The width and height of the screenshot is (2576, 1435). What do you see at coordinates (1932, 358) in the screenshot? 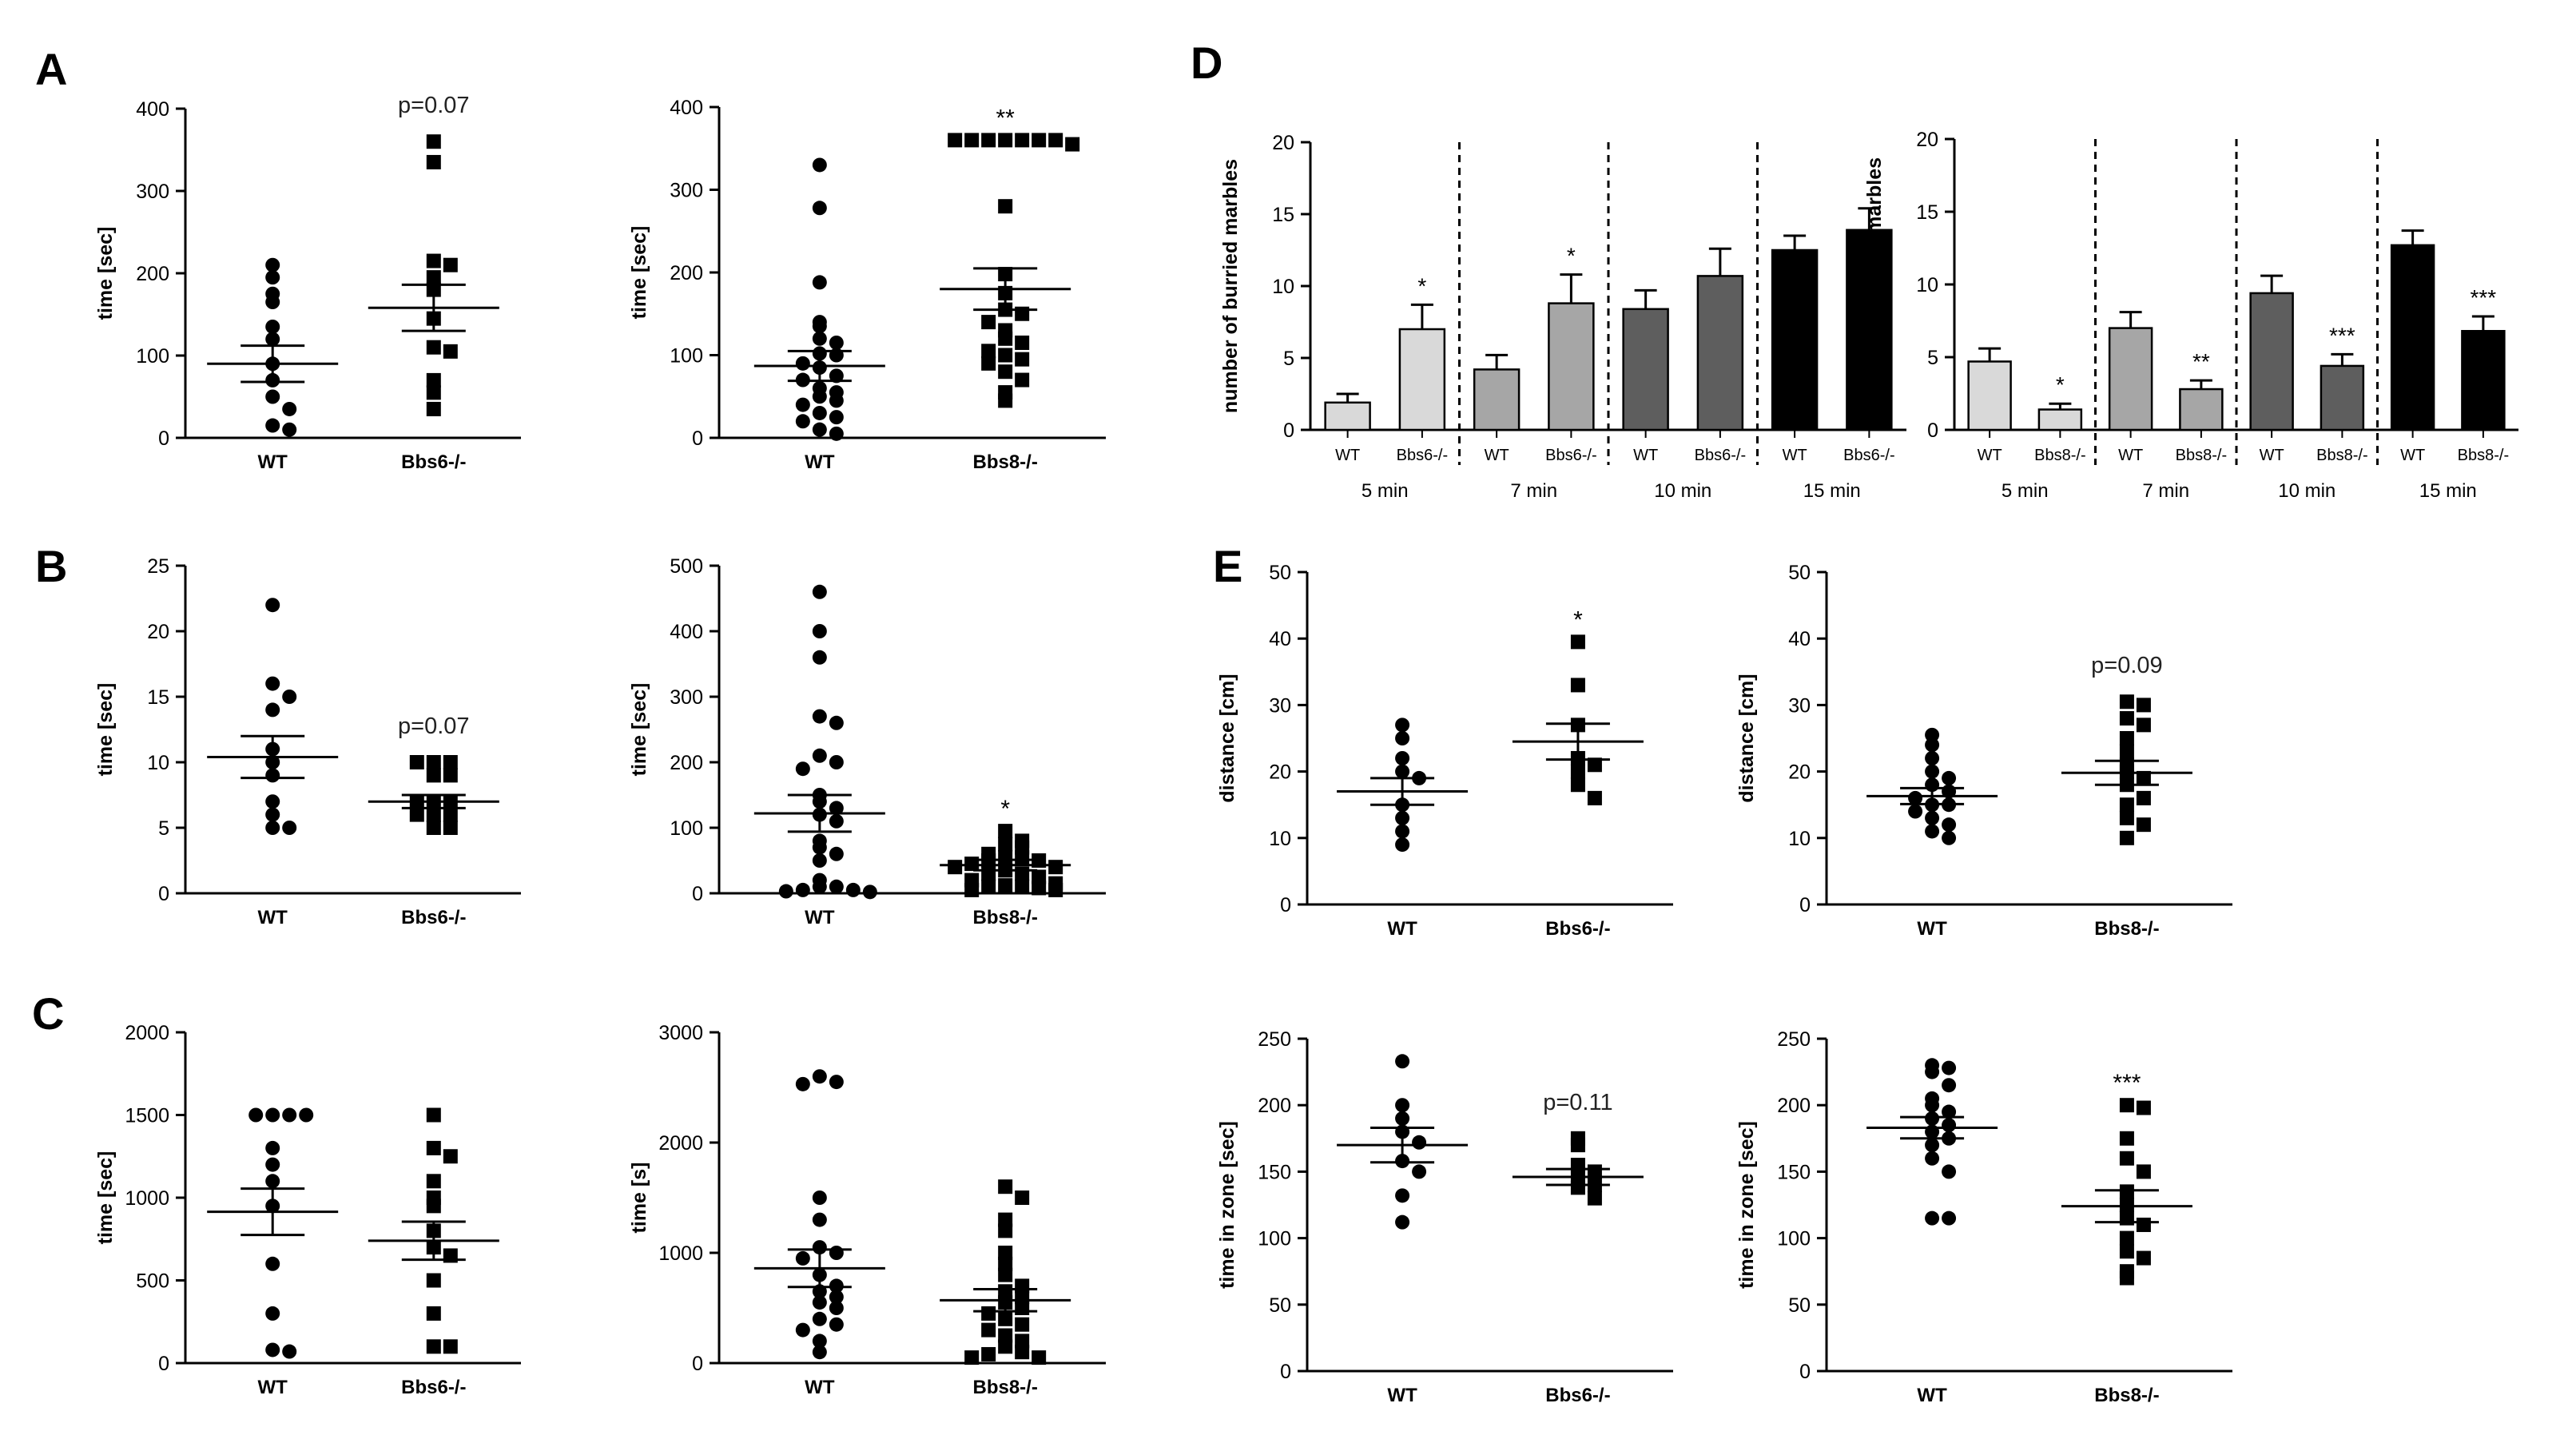
I see `y-tick-label: 5` at bounding box center [1932, 358].